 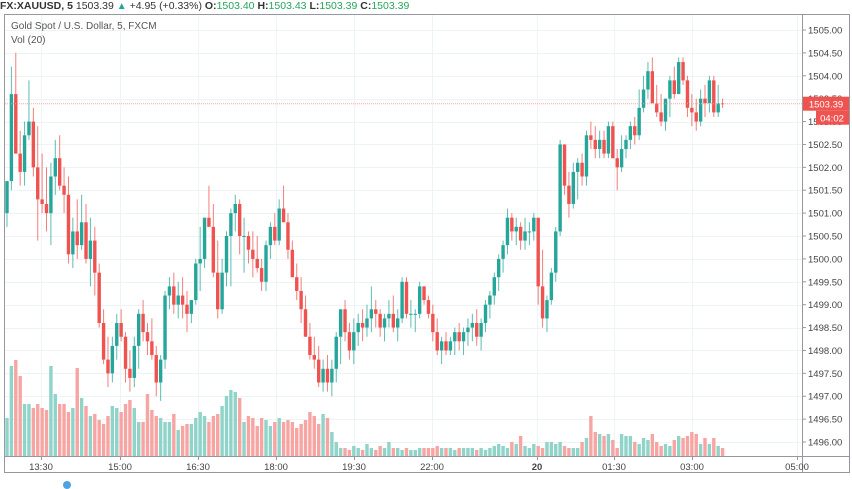 What do you see at coordinates (165, 6) in the screenshot?
I see `price-change: +4.95 (+0.33%)` at bounding box center [165, 6].